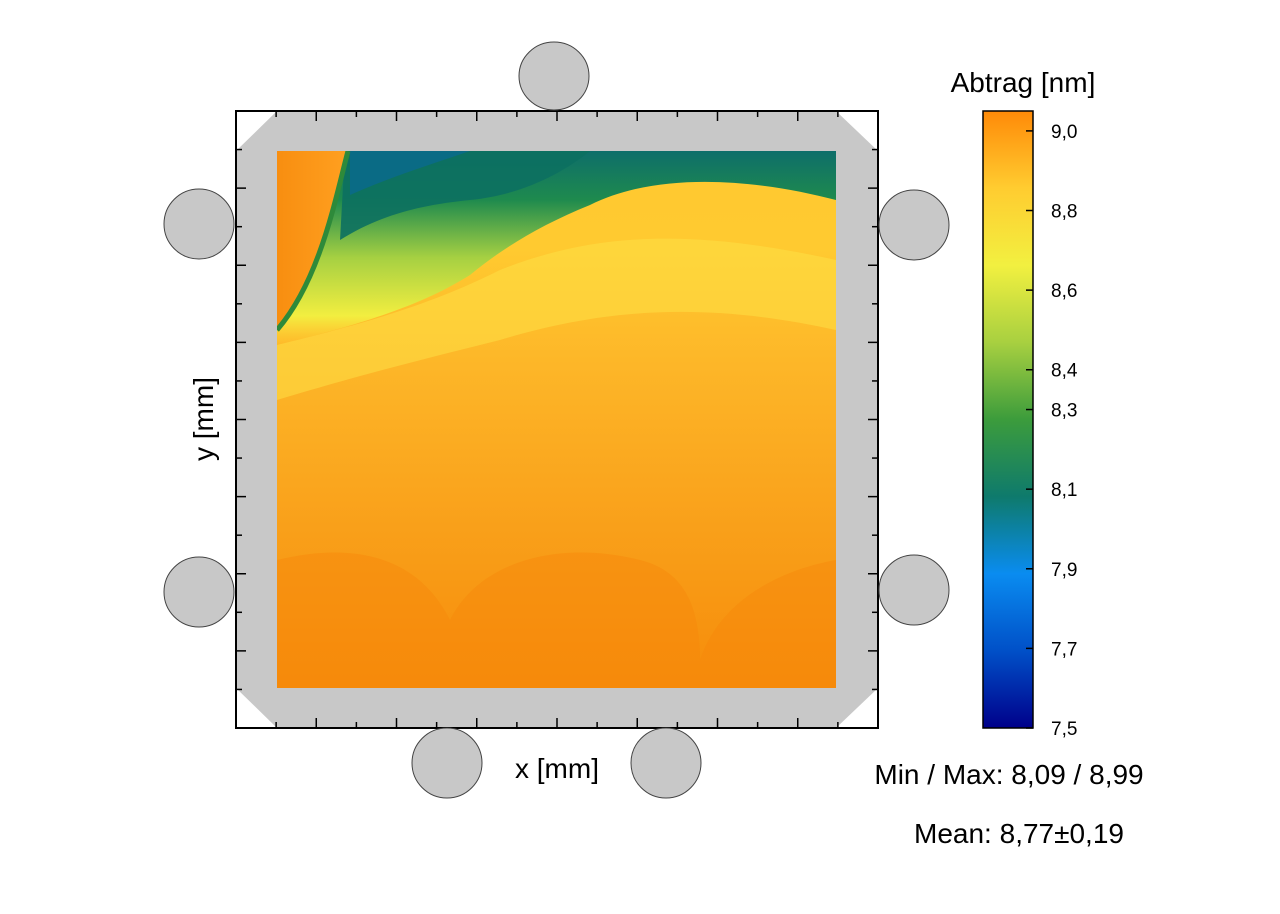  What do you see at coordinates (1064, 371) in the screenshot?
I see `colorbar-tick-label: 8,4` at bounding box center [1064, 371].